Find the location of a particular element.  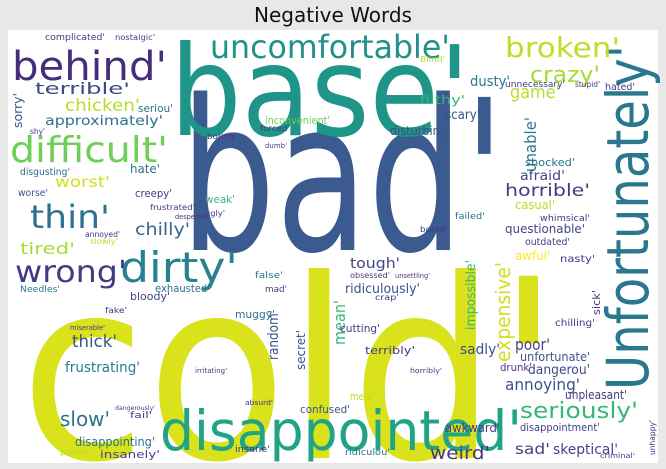

word: false' is located at coordinates (269, 276).